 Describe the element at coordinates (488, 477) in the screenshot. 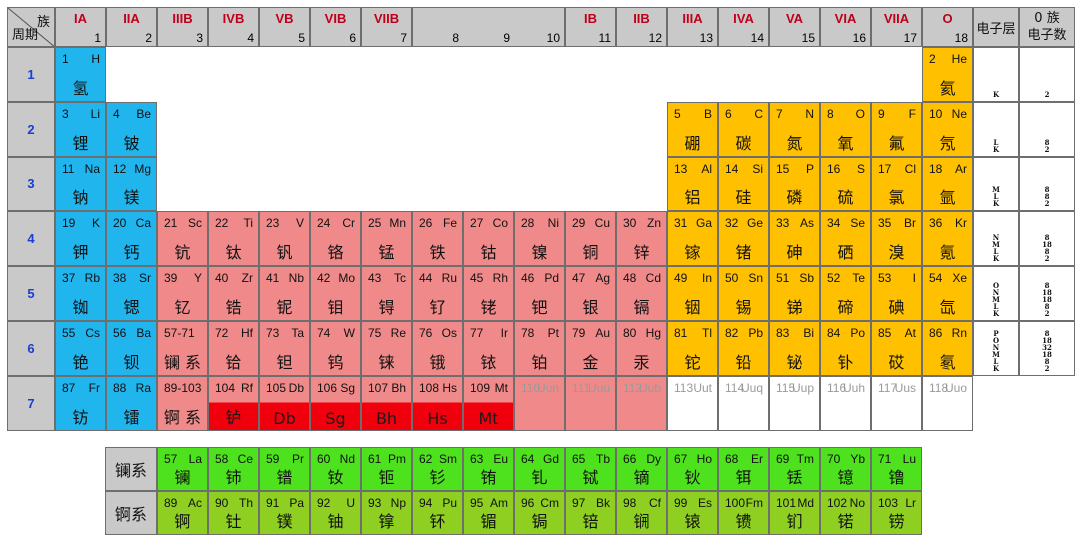

I see `chinese-name: 铕` at that location.